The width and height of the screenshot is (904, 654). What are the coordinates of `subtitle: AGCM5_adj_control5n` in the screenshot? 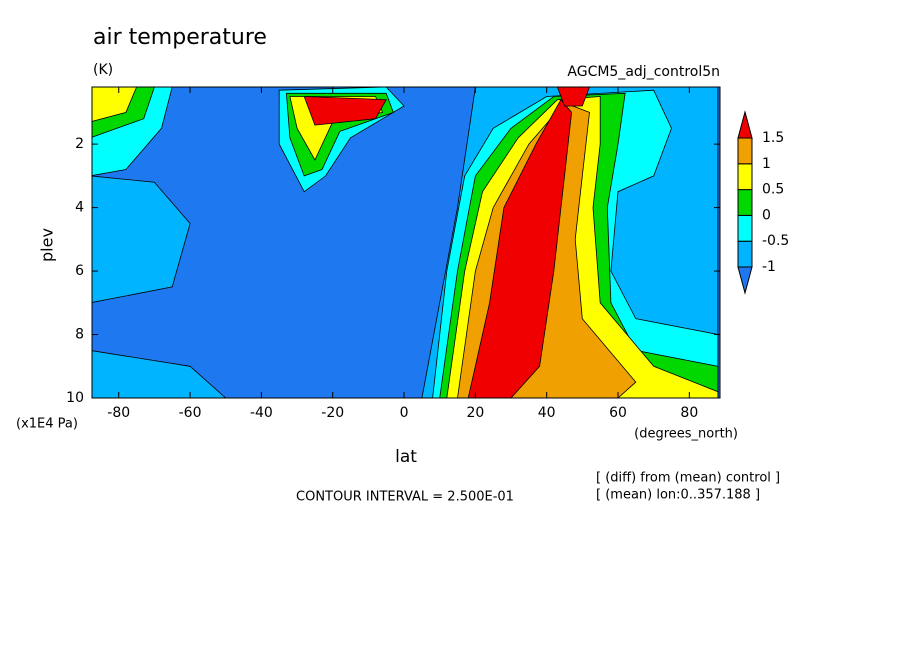 It's located at (643, 72).